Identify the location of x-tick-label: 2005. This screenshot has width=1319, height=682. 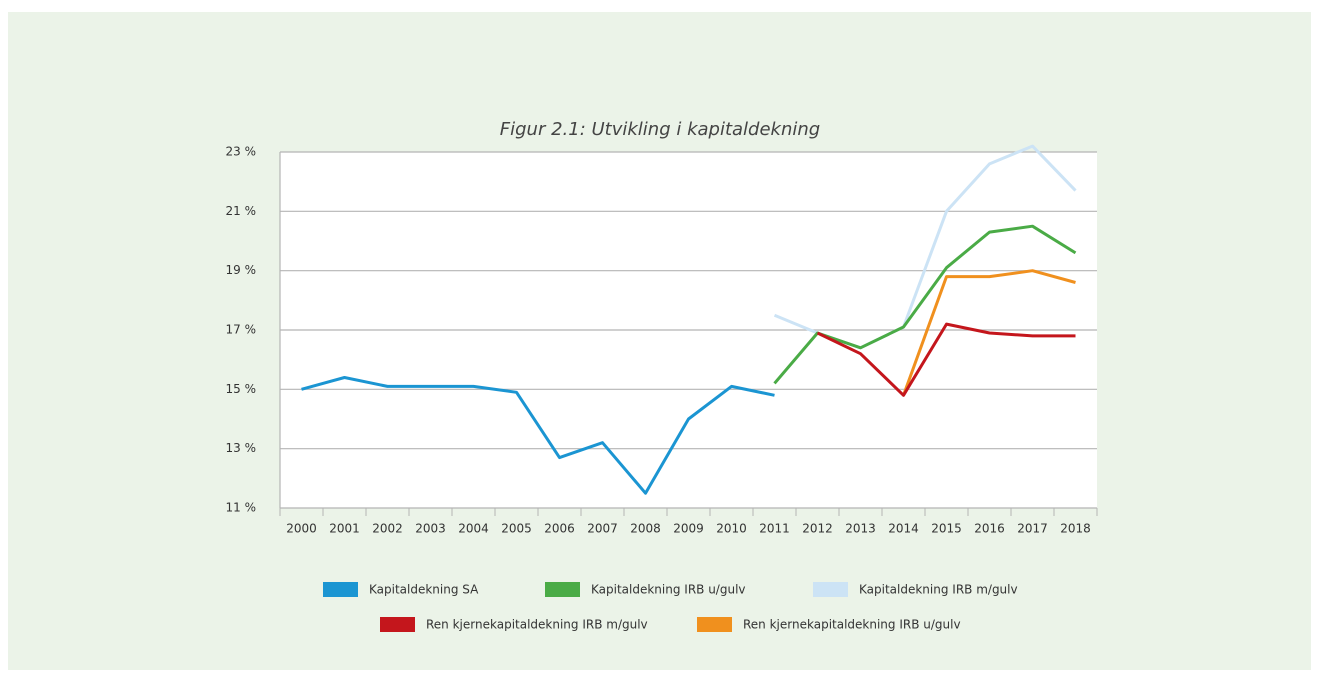
(516, 529).